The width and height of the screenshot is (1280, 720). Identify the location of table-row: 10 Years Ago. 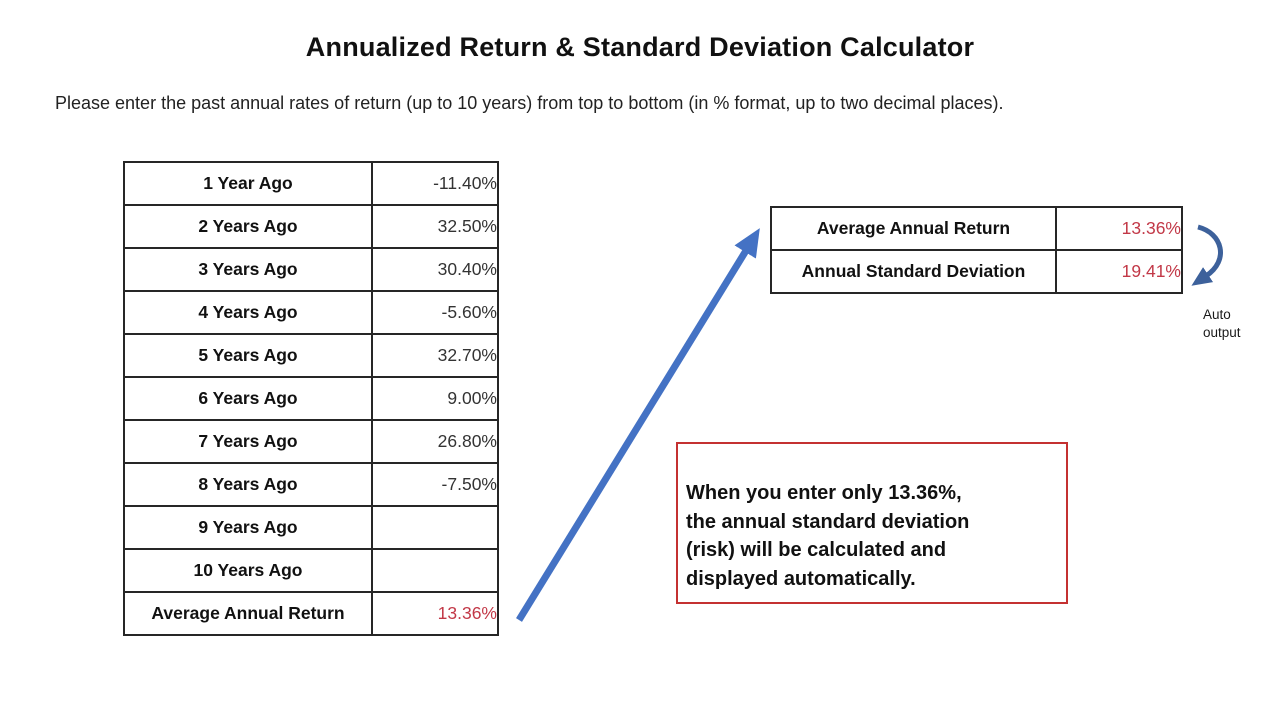
(311, 570).